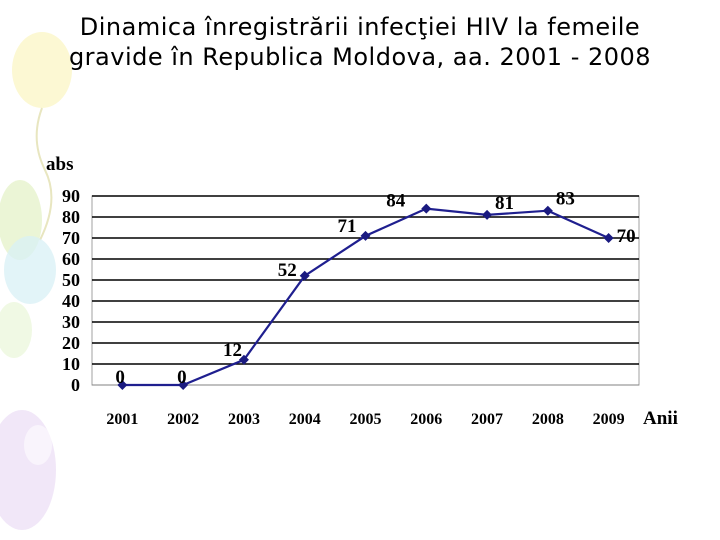  I want to click on balloon-string-decoration, so click(44, 174).